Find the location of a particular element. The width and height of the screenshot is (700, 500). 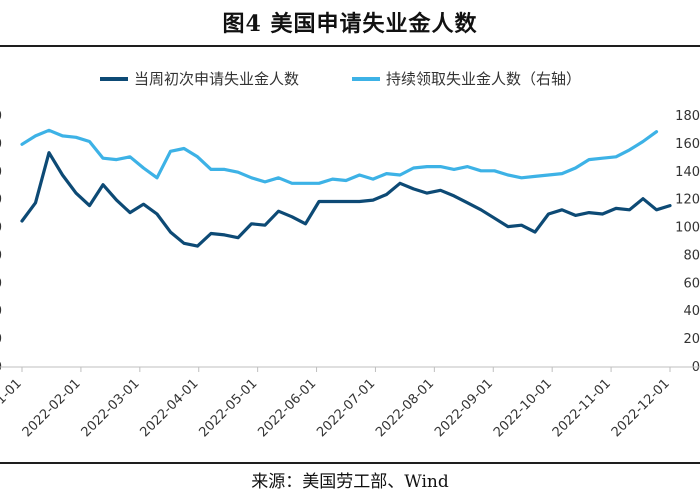

y-right-tick-label: 120 is located at coordinates (687, 200).